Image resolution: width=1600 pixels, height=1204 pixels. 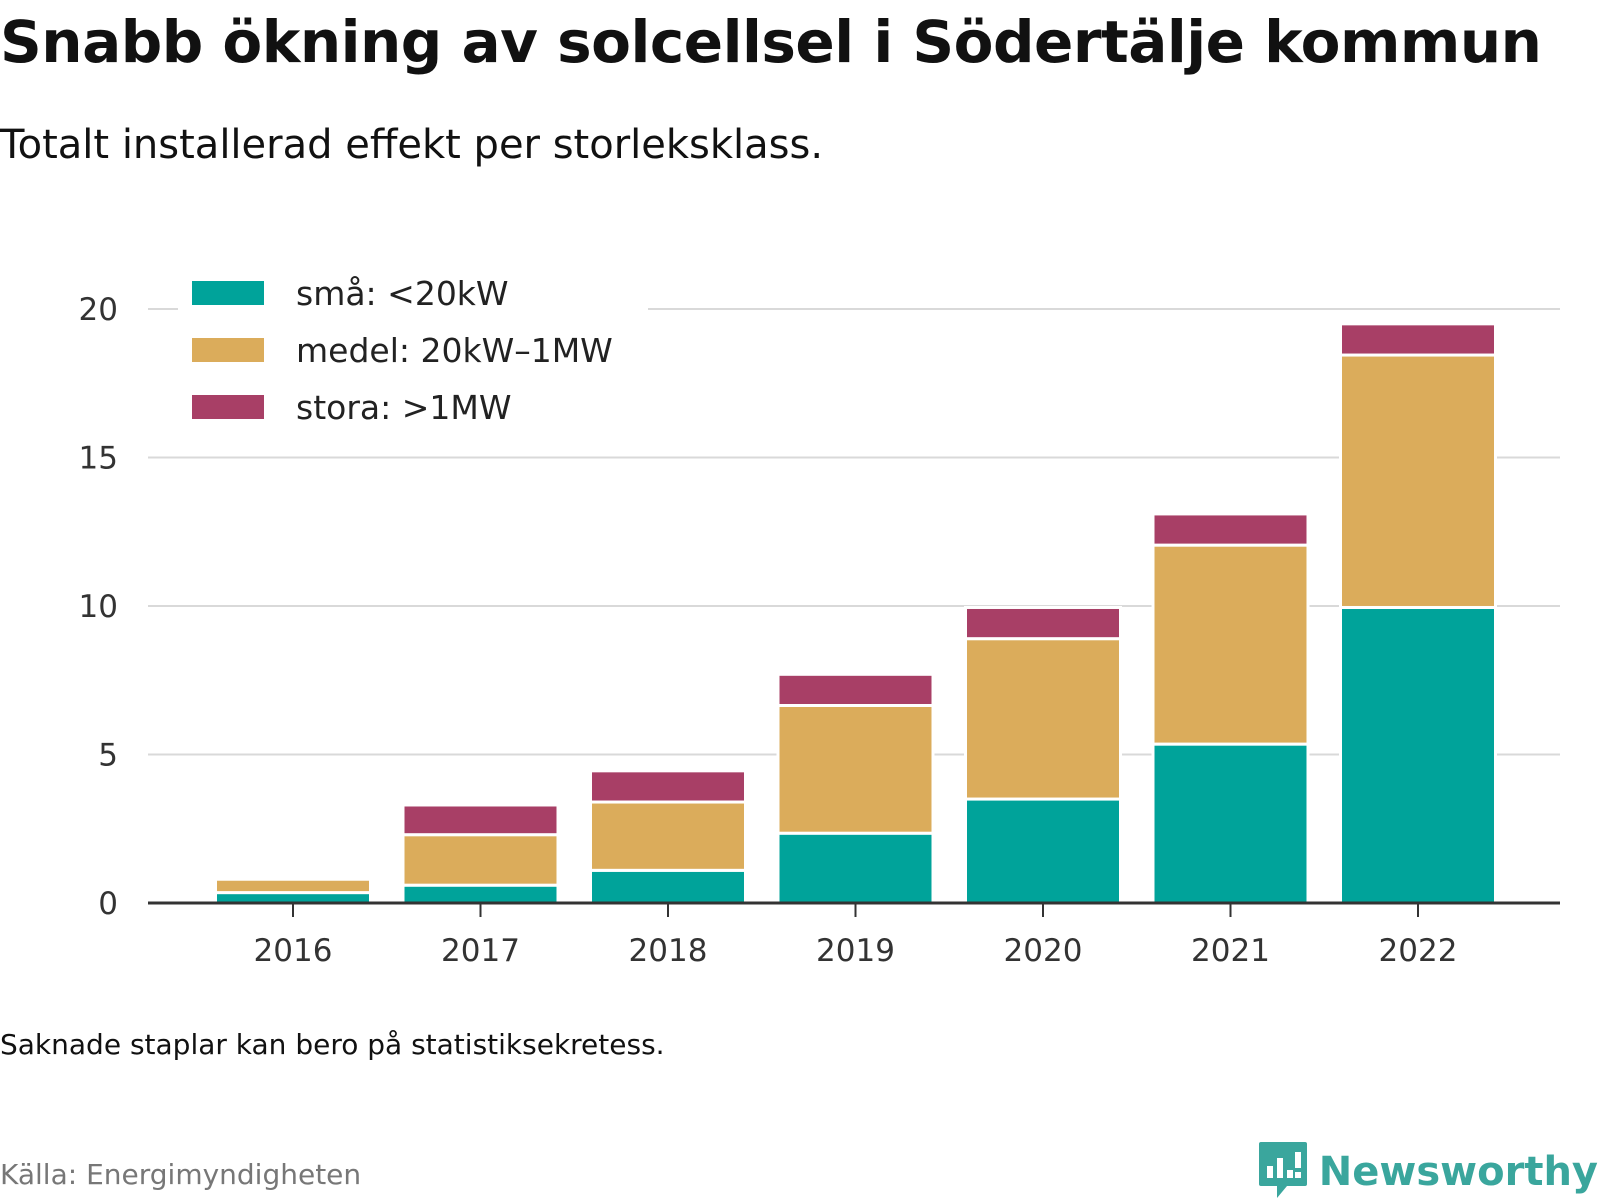 What do you see at coordinates (454, 350) in the screenshot?
I see `legend-label: medel: 20kW–1MW` at bounding box center [454, 350].